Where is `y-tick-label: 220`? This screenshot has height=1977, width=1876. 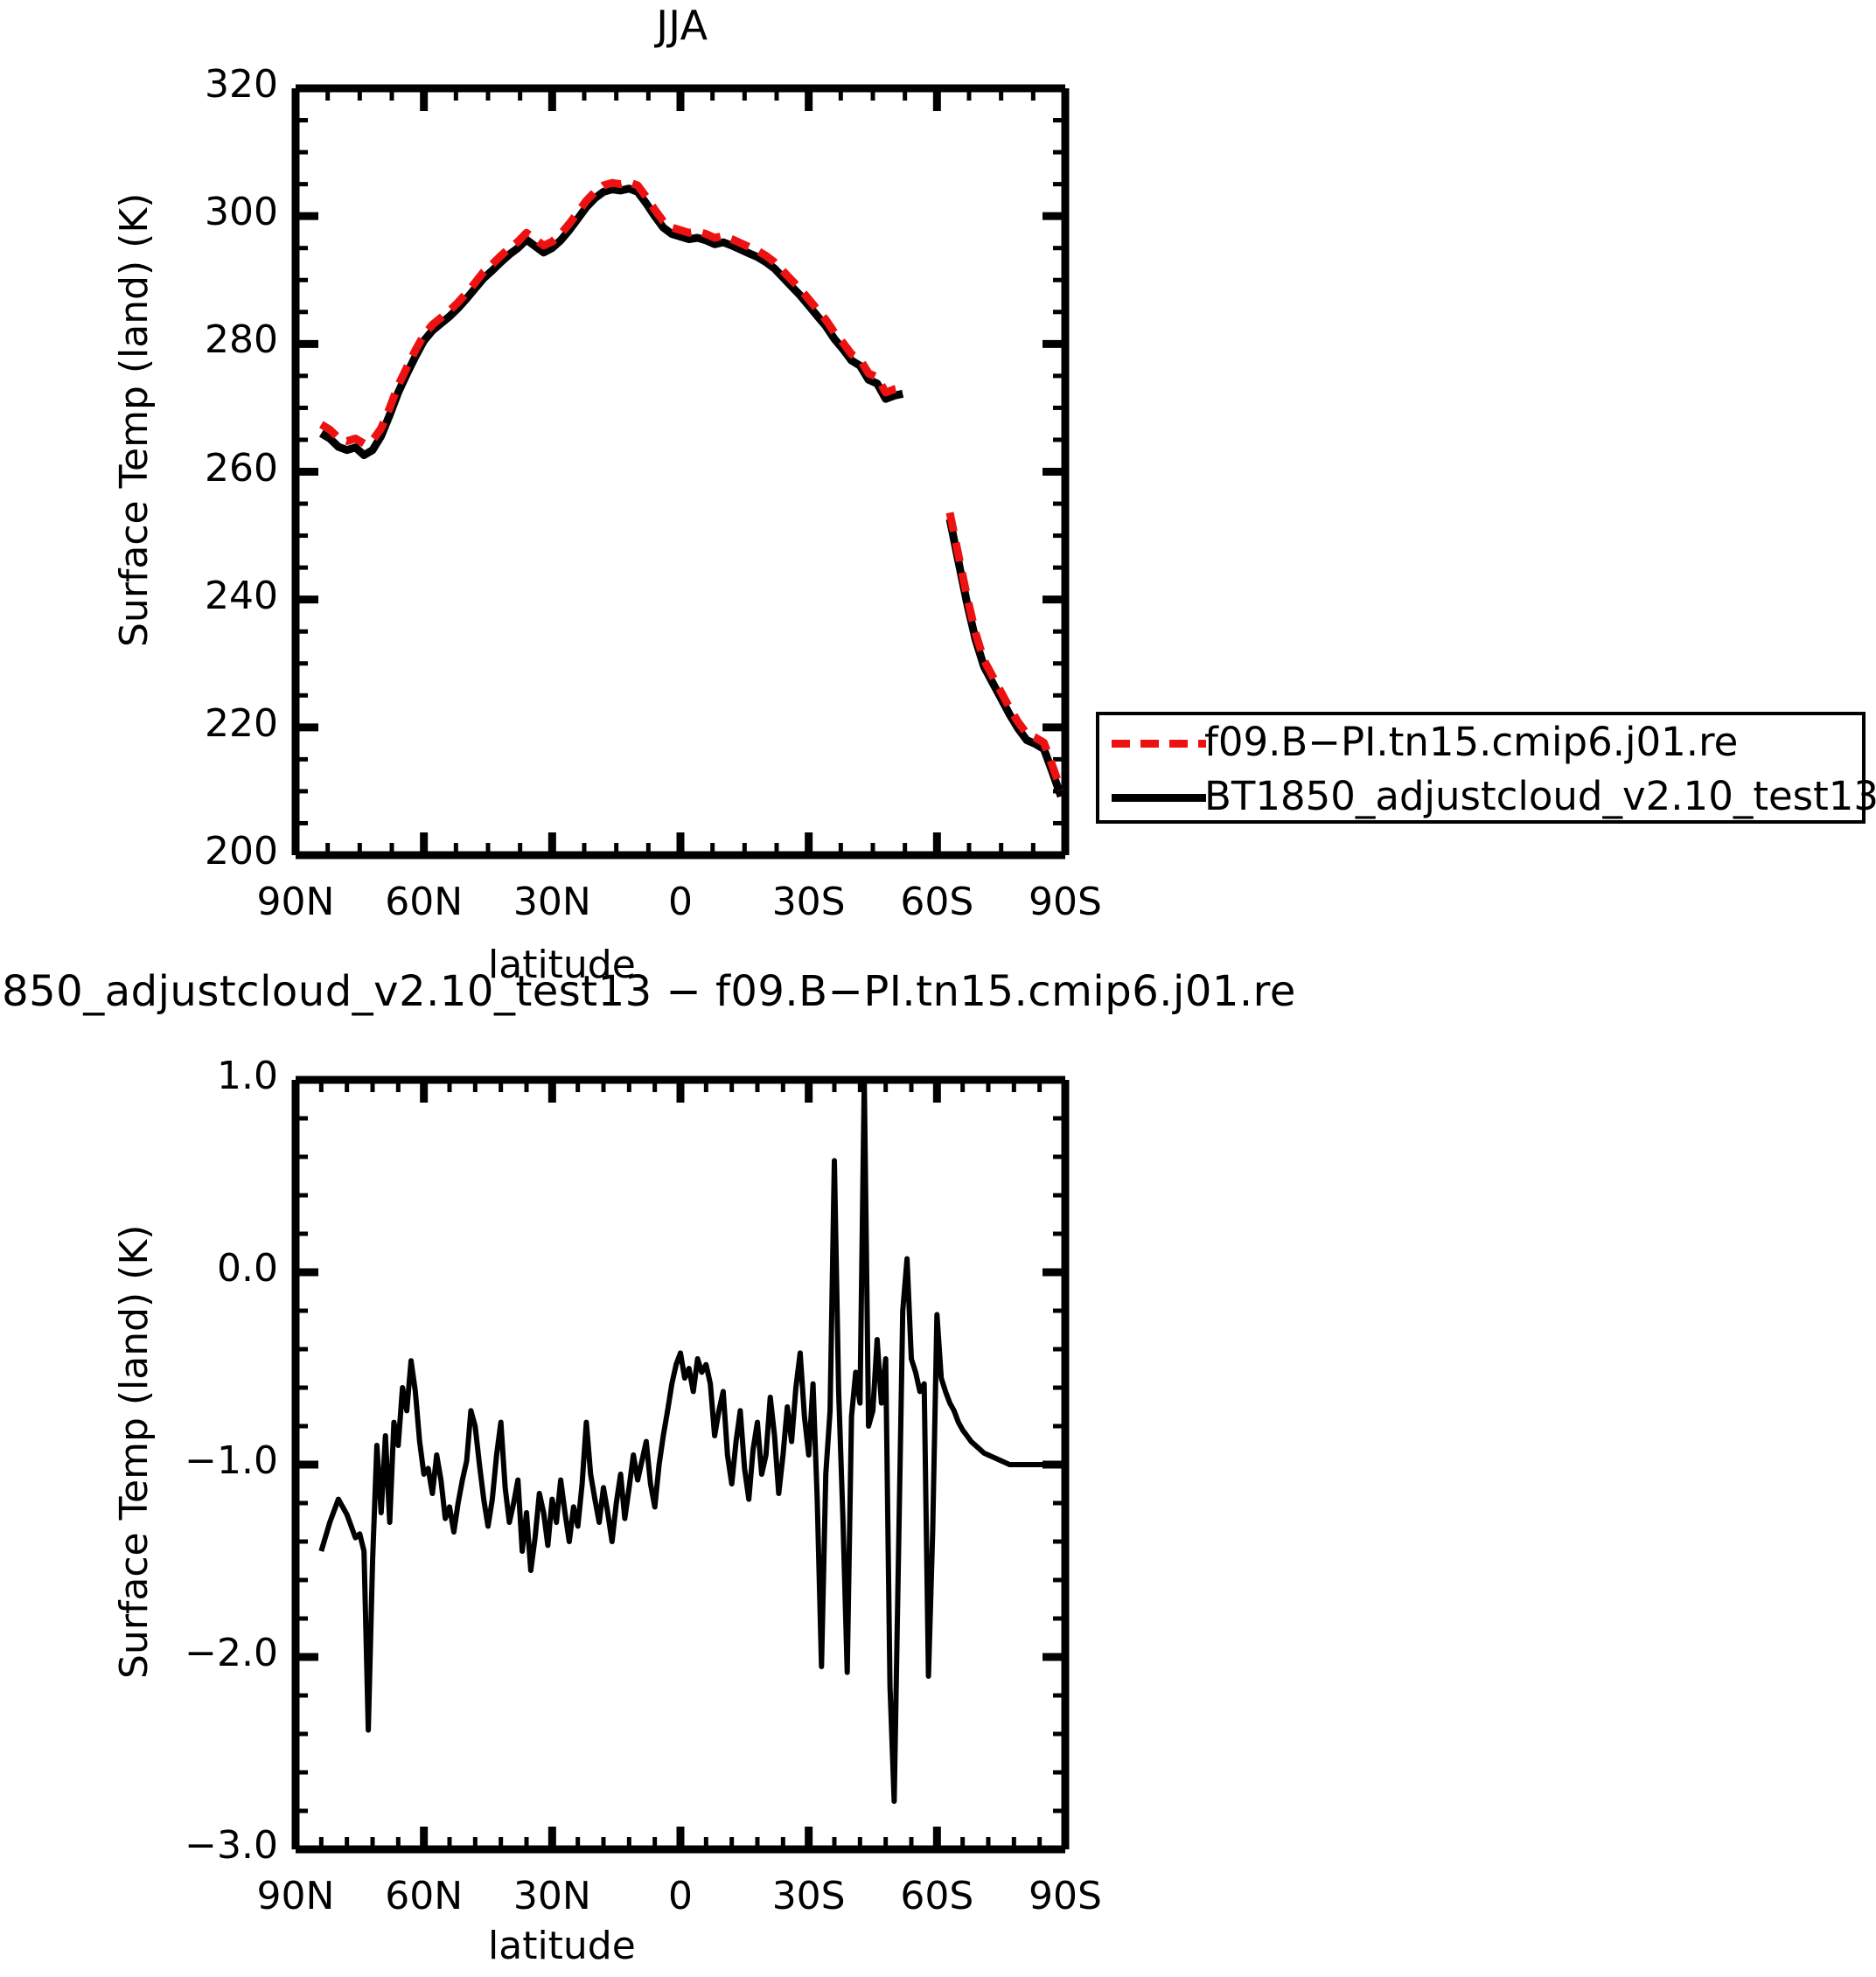 y-tick-label: 220 is located at coordinates (241, 723).